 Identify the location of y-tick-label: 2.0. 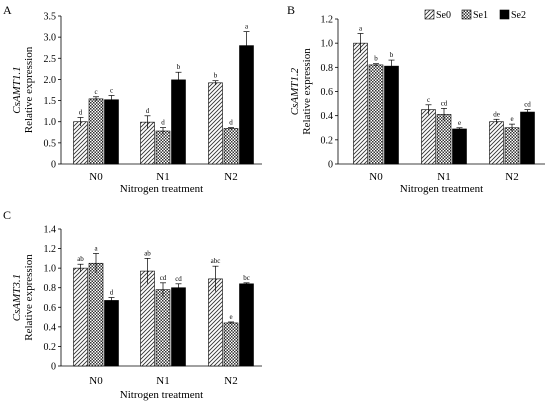
(50, 80).